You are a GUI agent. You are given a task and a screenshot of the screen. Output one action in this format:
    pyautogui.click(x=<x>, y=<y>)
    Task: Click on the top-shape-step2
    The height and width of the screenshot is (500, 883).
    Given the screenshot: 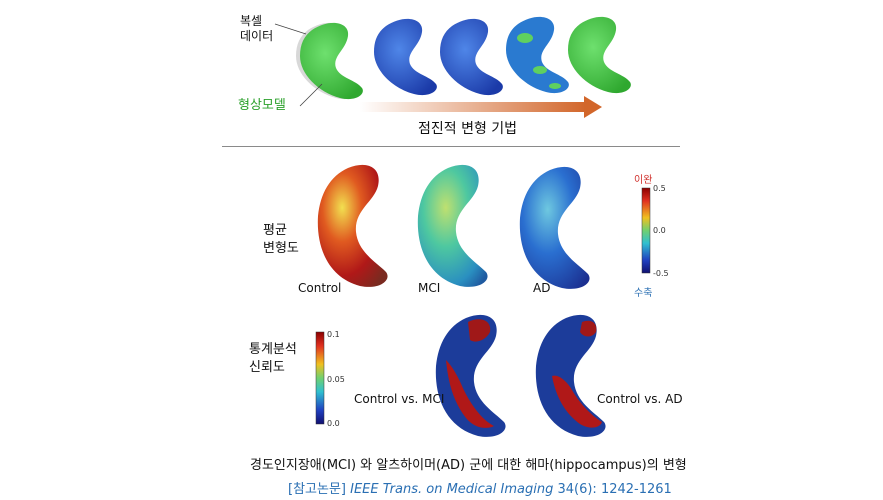 What is the action you would take?
    pyautogui.click(x=405, y=57)
    